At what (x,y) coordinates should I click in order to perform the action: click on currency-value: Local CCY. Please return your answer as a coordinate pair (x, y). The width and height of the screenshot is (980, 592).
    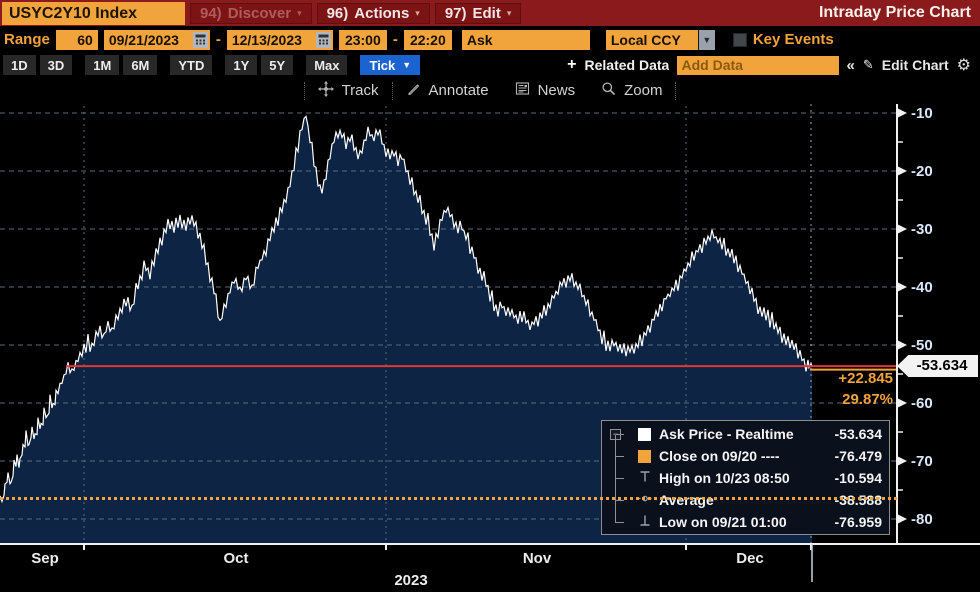
    Looking at the image, I should click on (651, 39).